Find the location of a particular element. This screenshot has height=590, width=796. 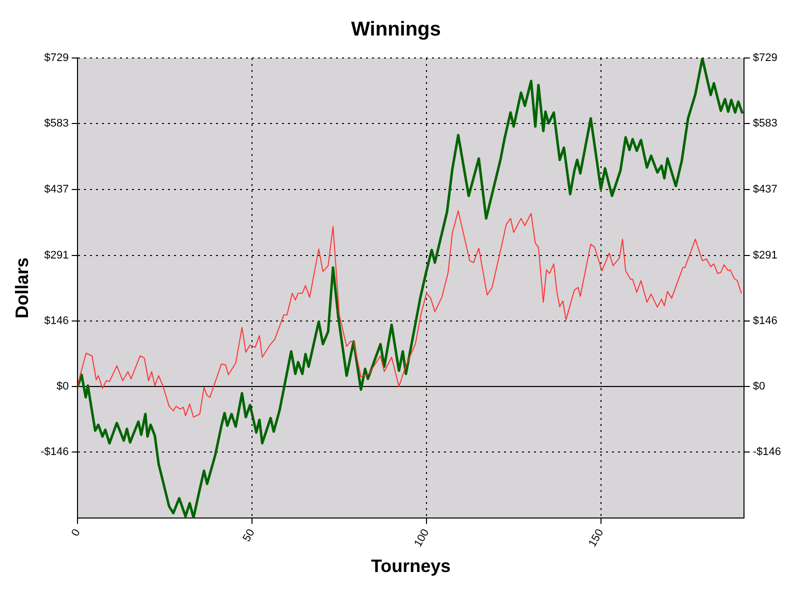

y-tick-label: $291 is located at coordinates (56, 255).